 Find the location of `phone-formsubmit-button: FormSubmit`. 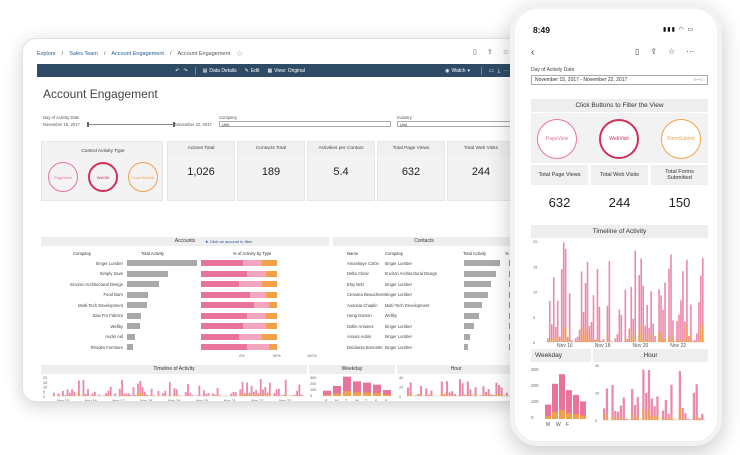

phone-formsubmit-button: FormSubmit is located at coordinates (681, 139).